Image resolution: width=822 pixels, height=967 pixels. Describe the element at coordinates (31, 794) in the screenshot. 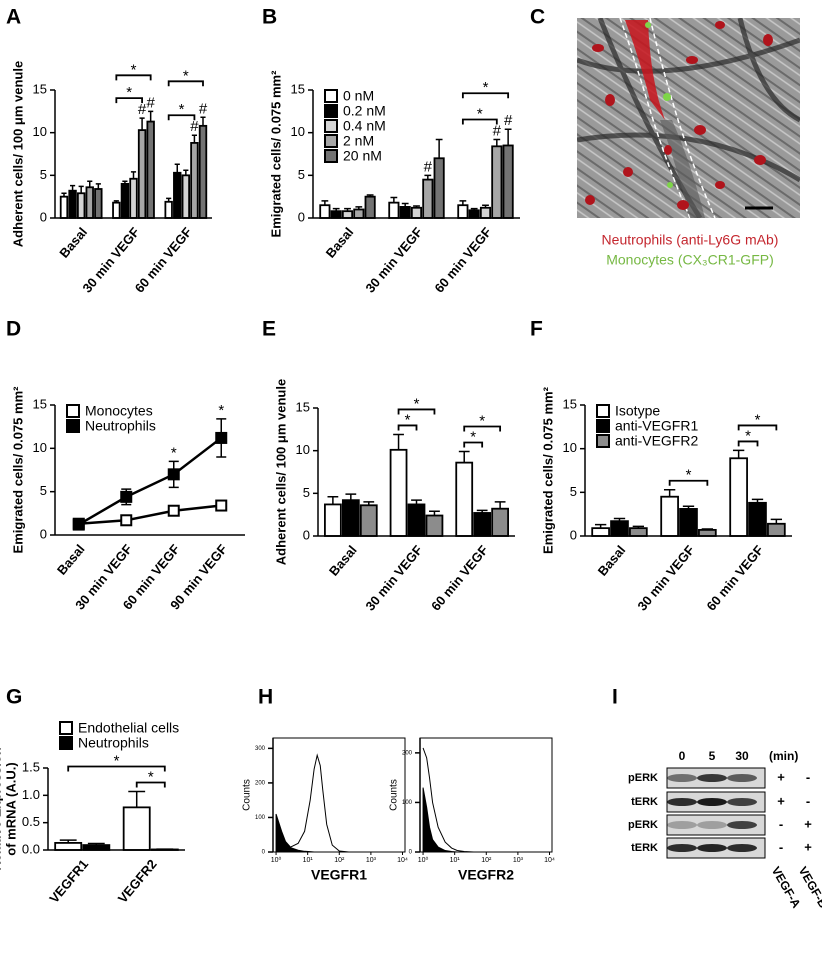

I see `y-tick-label: 1.0` at that location.